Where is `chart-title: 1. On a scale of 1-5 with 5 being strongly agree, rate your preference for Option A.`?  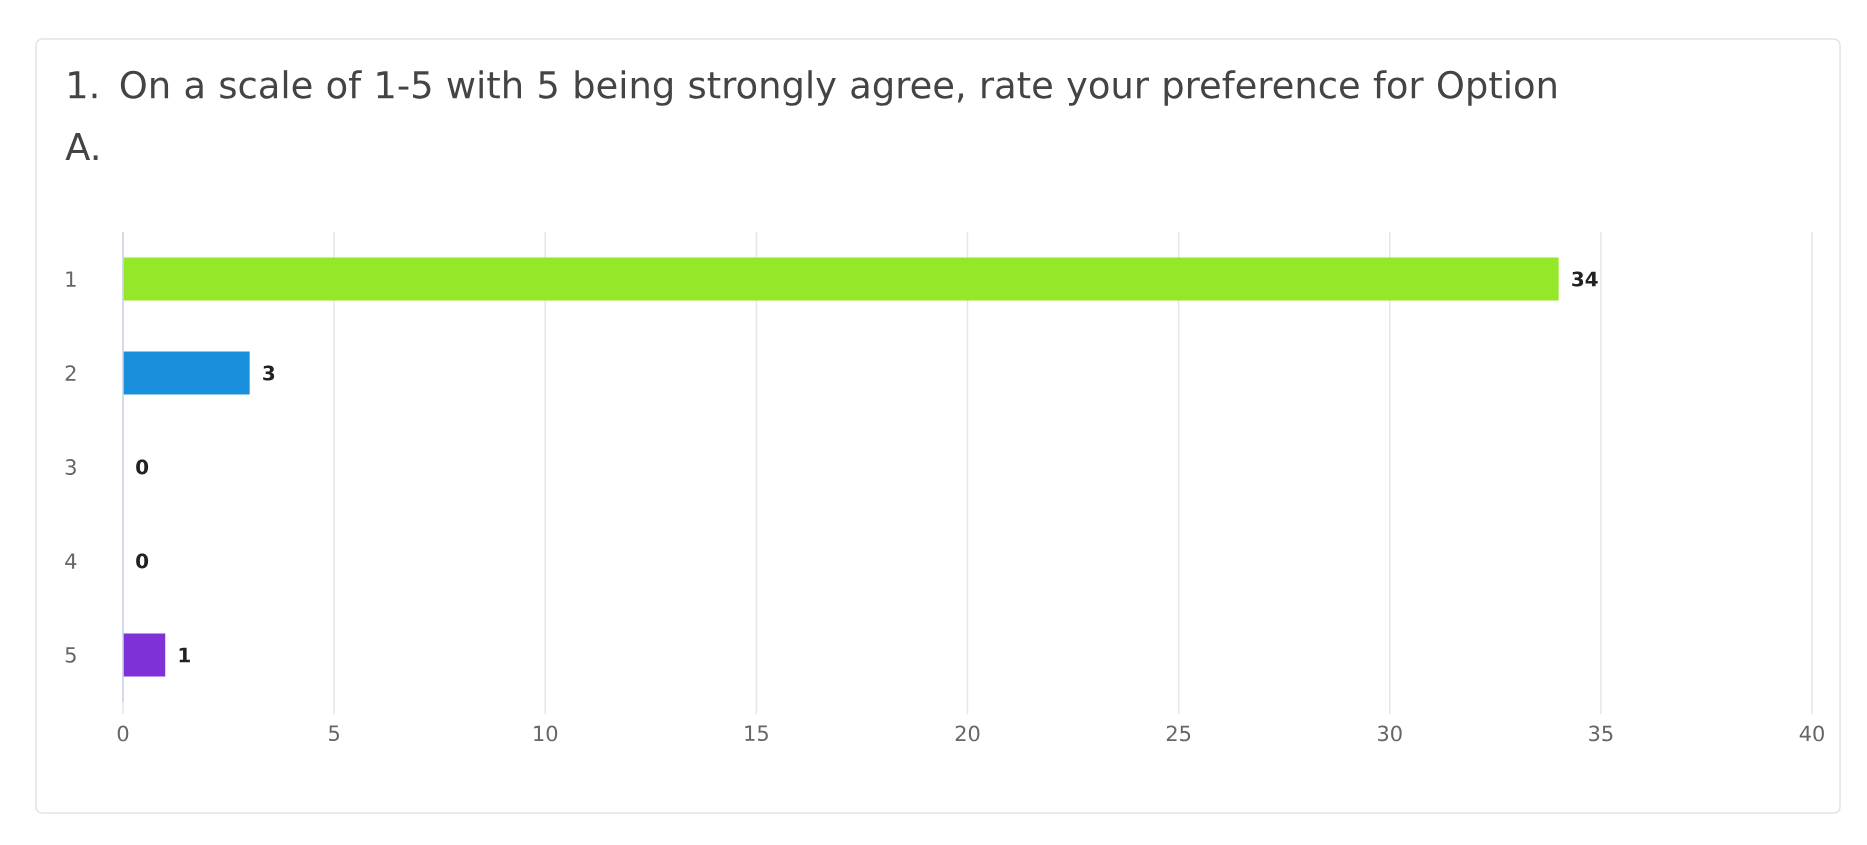 chart-title: 1. On a scale of 1-5 with 5 being strongly agree, rate your preference for Option A. is located at coordinates (810, 115).